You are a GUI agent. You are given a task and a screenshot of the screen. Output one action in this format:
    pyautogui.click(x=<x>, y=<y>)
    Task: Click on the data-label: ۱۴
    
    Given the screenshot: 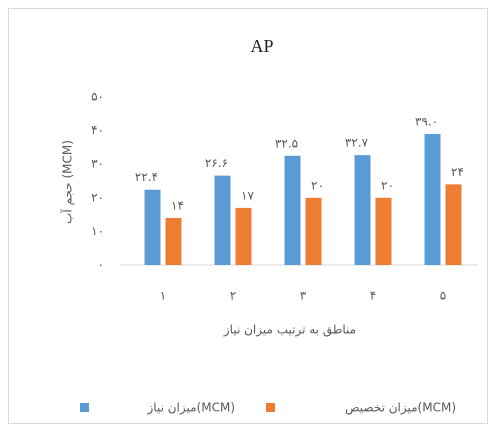 What is the action you would take?
    pyautogui.click(x=177, y=205)
    